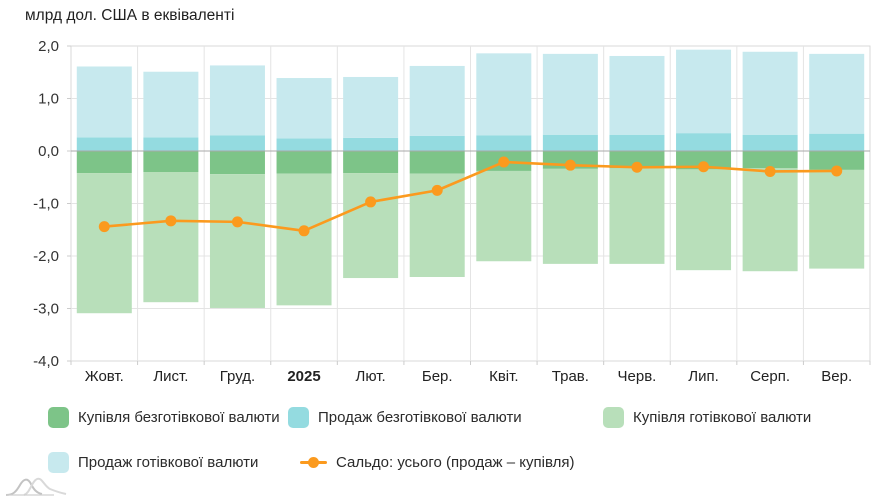 The image size is (891, 500). I want to click on x-axis-label: Лип., so click(703, 376).